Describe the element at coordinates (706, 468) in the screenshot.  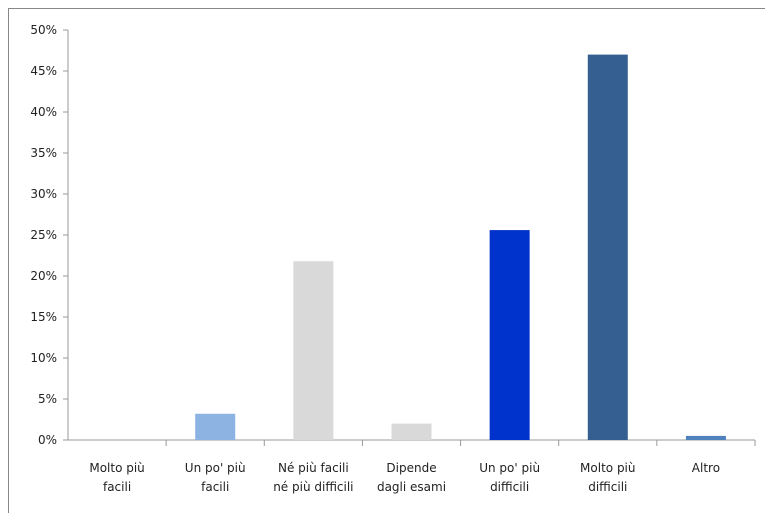
I see `x-tick-label: Altro` at that location.